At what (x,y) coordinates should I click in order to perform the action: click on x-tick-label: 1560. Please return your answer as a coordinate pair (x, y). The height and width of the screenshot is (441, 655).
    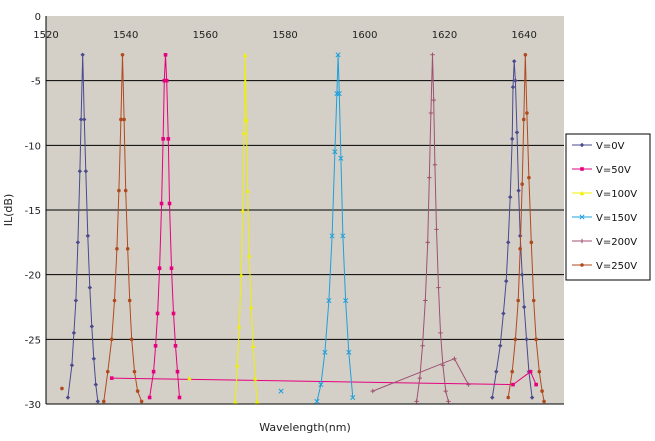
    Looking at the image, I should click on (205, 35).